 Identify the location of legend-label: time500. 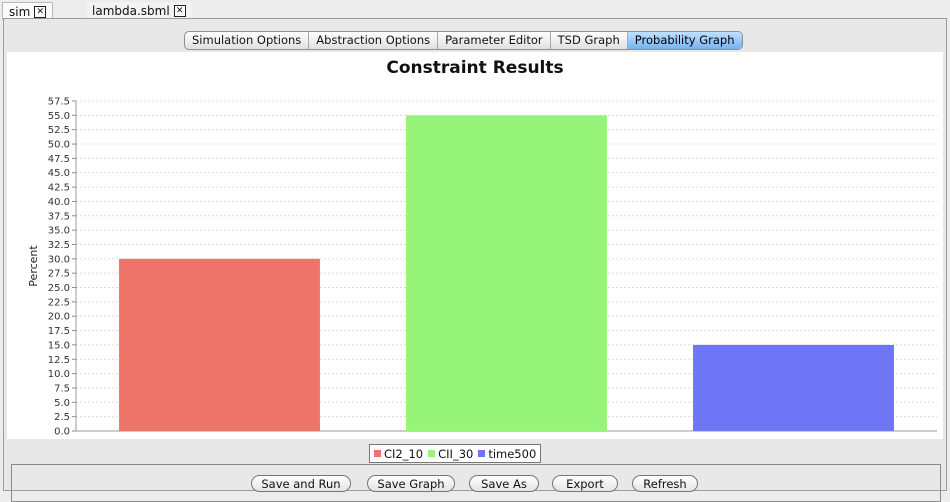
(512, 453).